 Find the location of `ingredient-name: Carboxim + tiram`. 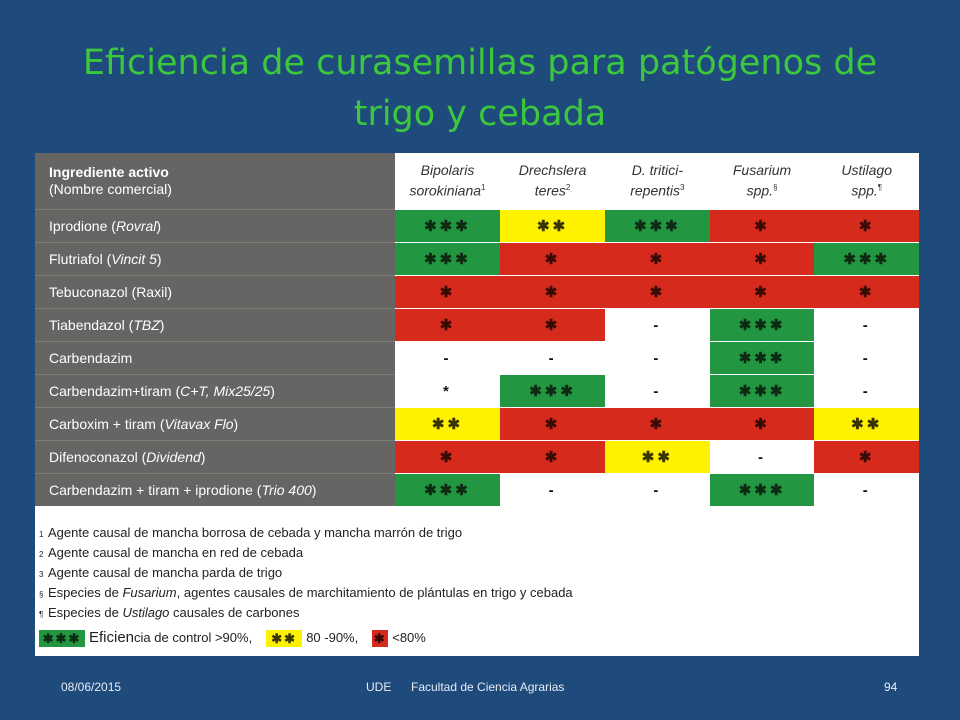

ingredient-name: Carboxim + tiram is located at coordinates (102, 424).